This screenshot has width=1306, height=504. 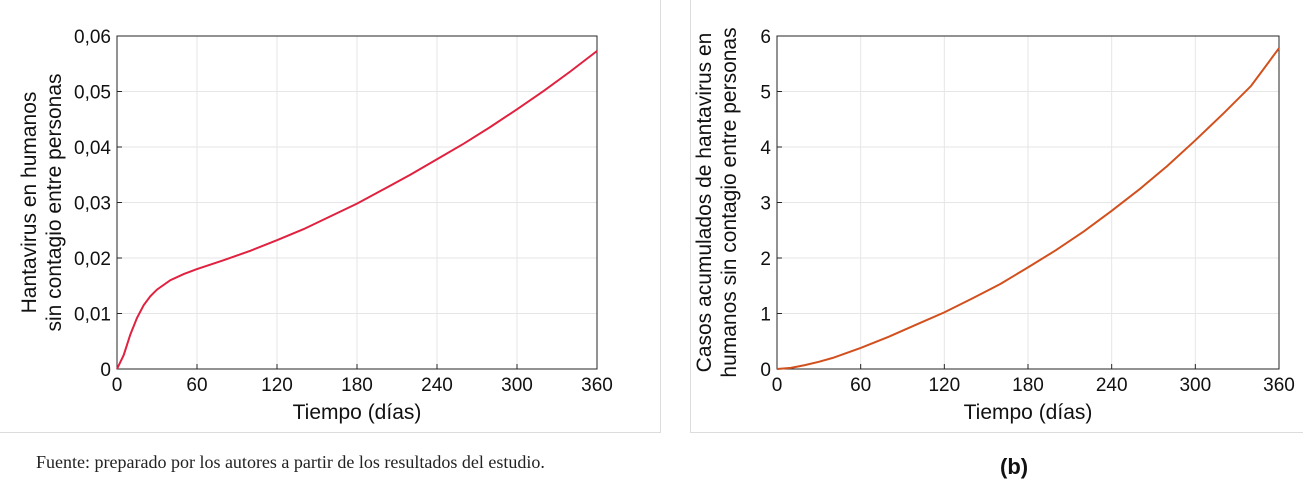 I want to click on y-axis-label-line: sin contagio entre personas, so click(x=54, y=203).